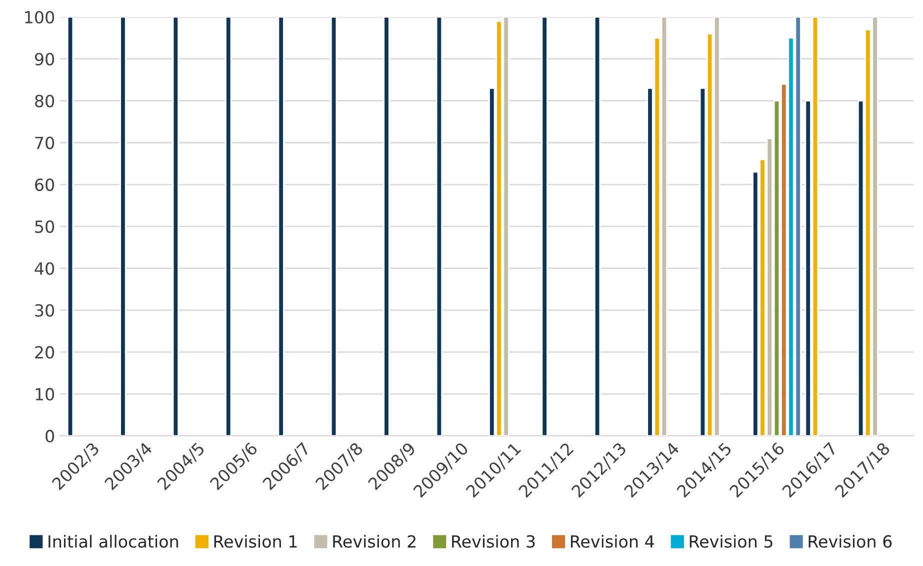  What do you see at coordinates (45, 394) in the screenshot?
I see `y-tick-label: 10` at bounding box center [45, 394].